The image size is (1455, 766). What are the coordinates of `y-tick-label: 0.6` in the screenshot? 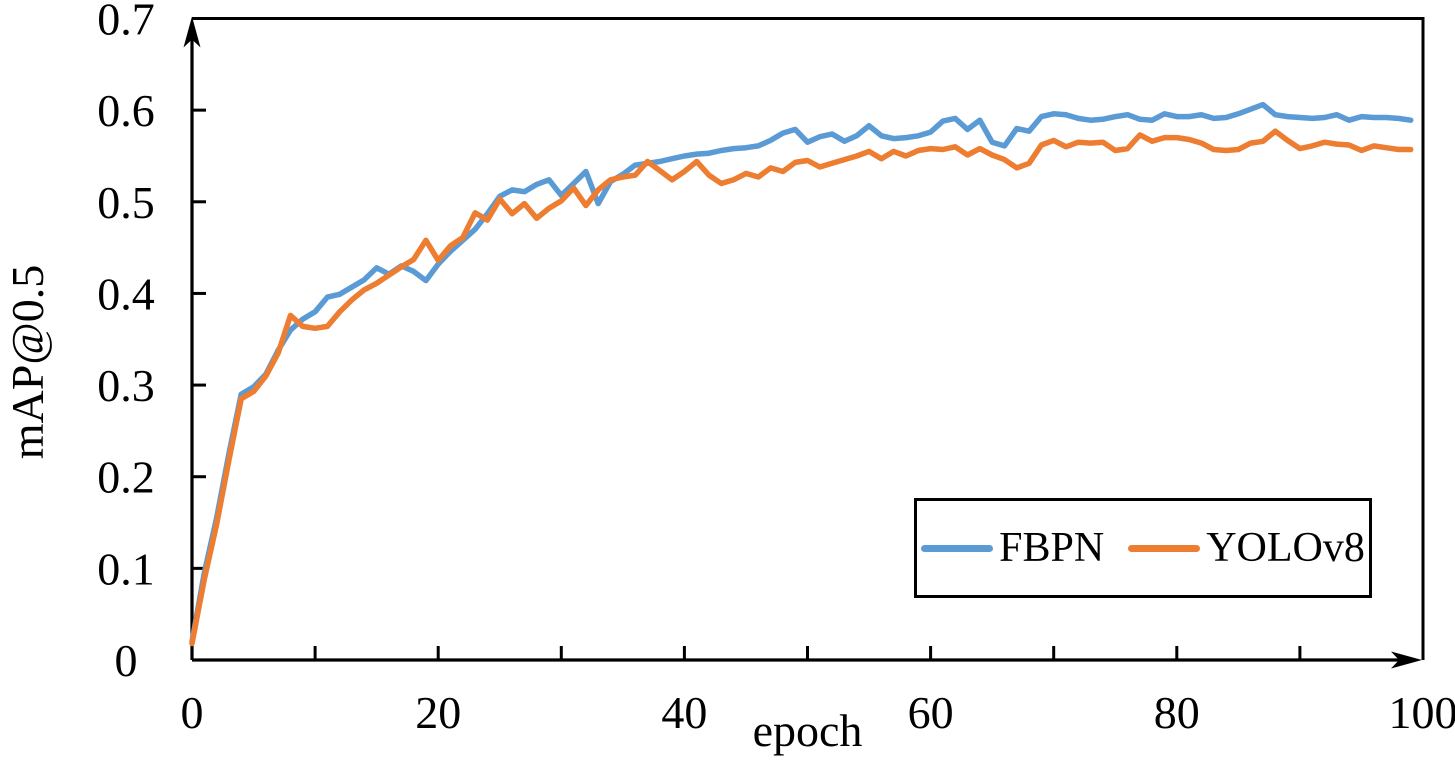 It's located at (126, 110).